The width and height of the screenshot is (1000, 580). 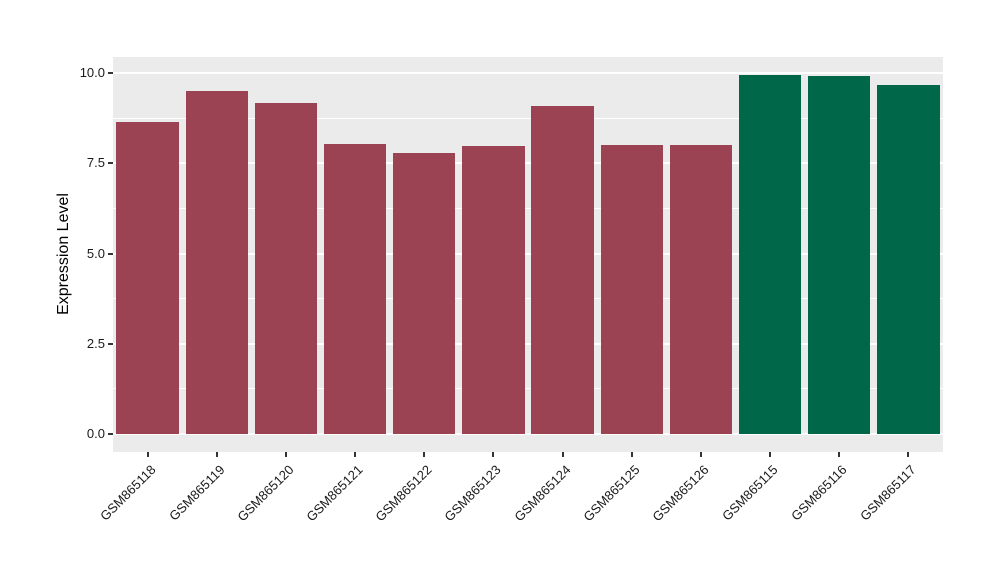 I want to click on bar-GSM865121, so click(x=355, y=288).